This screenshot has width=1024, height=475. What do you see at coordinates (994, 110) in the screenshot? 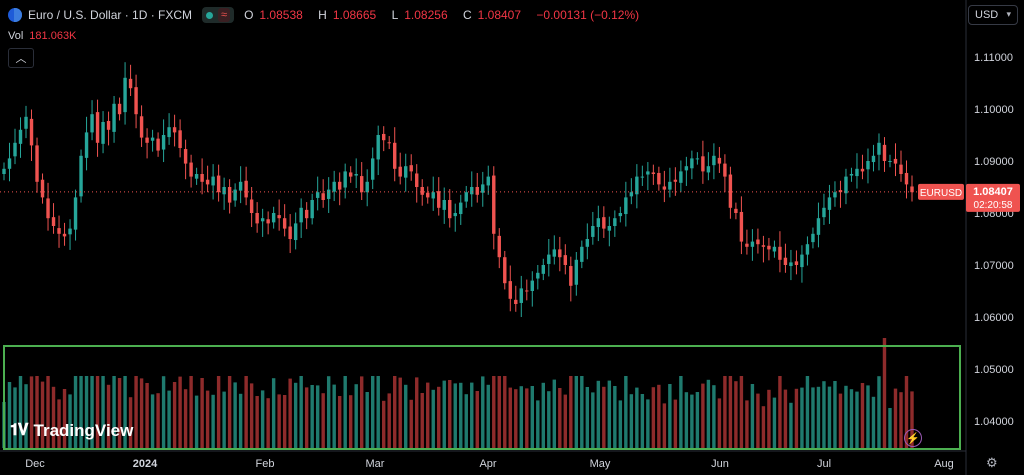
I see `y-tick-label: 1.10000` at bounding box center [994, 110].